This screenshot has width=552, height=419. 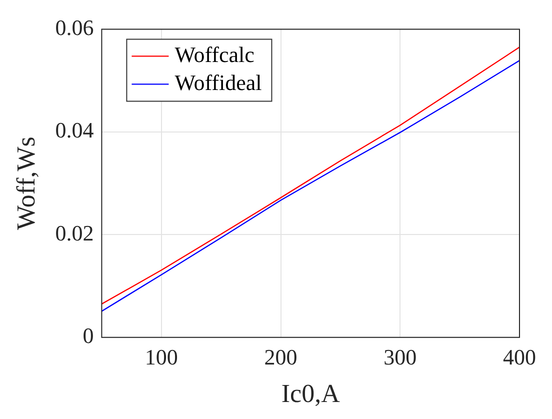 What do you see at coordinates (74, 130) in the screenshot?
I see `y-tick-label: 0.04` at bounding box center [74, 130].